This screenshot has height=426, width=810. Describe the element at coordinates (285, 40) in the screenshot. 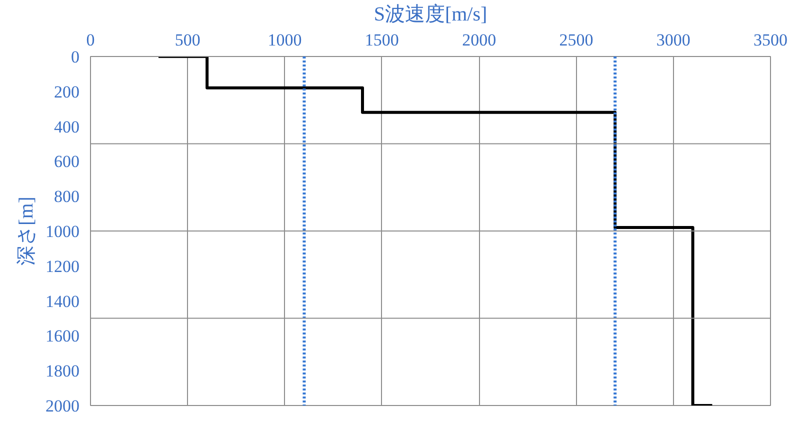

I see `x-tick-label: 1000` at that location.